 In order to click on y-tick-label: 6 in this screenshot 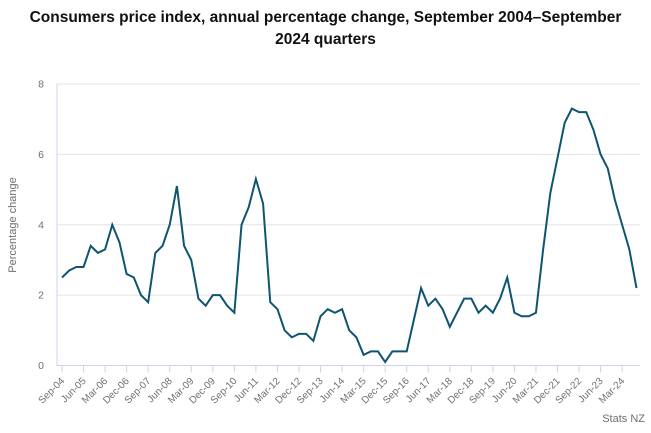, I will do `click(41, 155)`.